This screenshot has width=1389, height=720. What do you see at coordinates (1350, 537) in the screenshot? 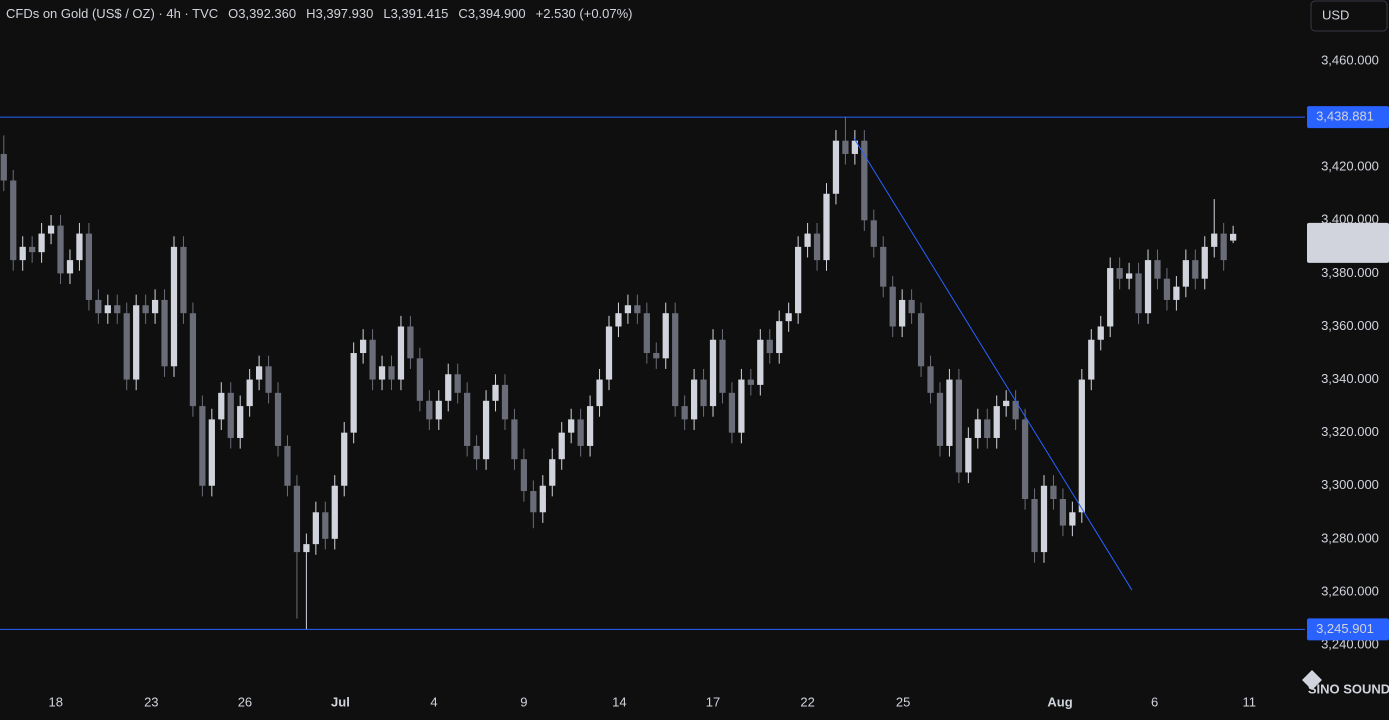
I see `y-tick-label: 3,280.000` at bounding box center [1350, 537].